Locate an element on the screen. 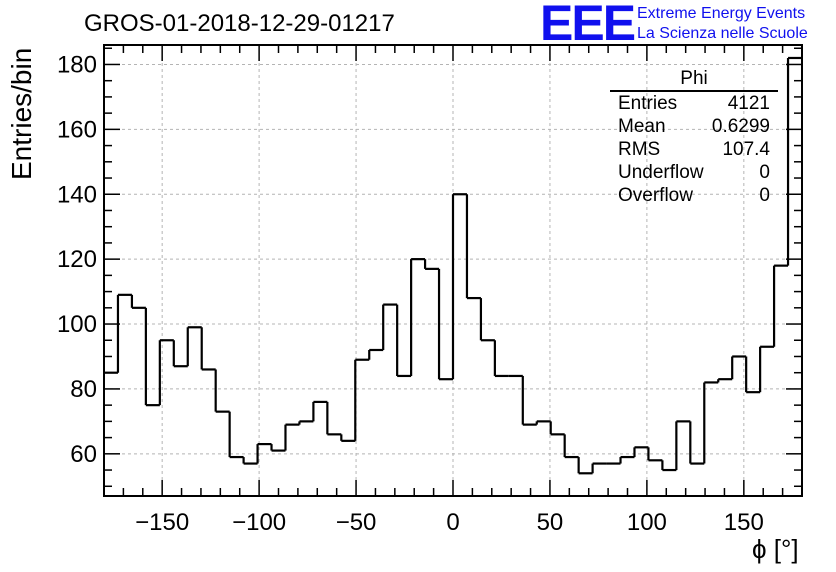  x-tick-label: 100 is located at coordinates (647, 522).